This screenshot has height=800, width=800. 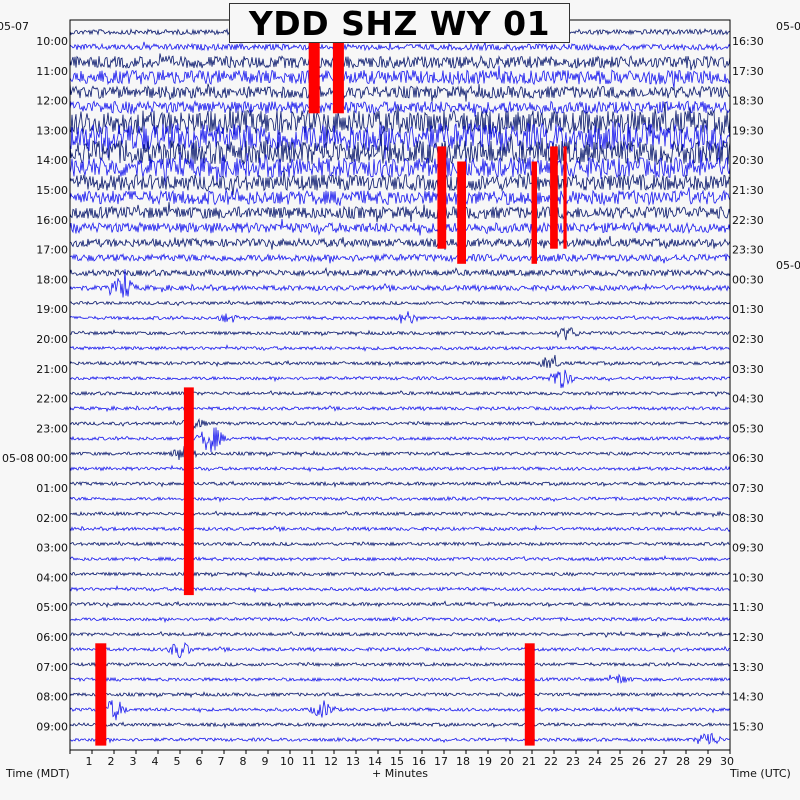 I want to click on x-tick-label: 22, so click(x=551, y=761).